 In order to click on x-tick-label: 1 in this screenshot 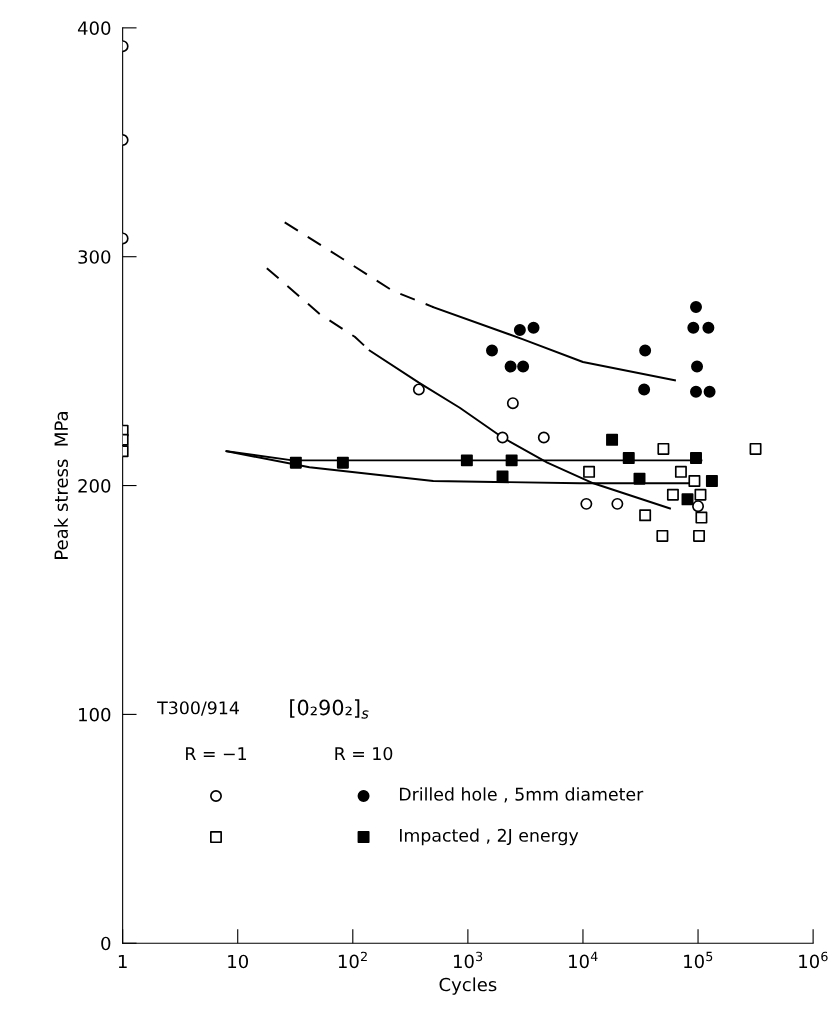, I will do `click(122, 961)`.